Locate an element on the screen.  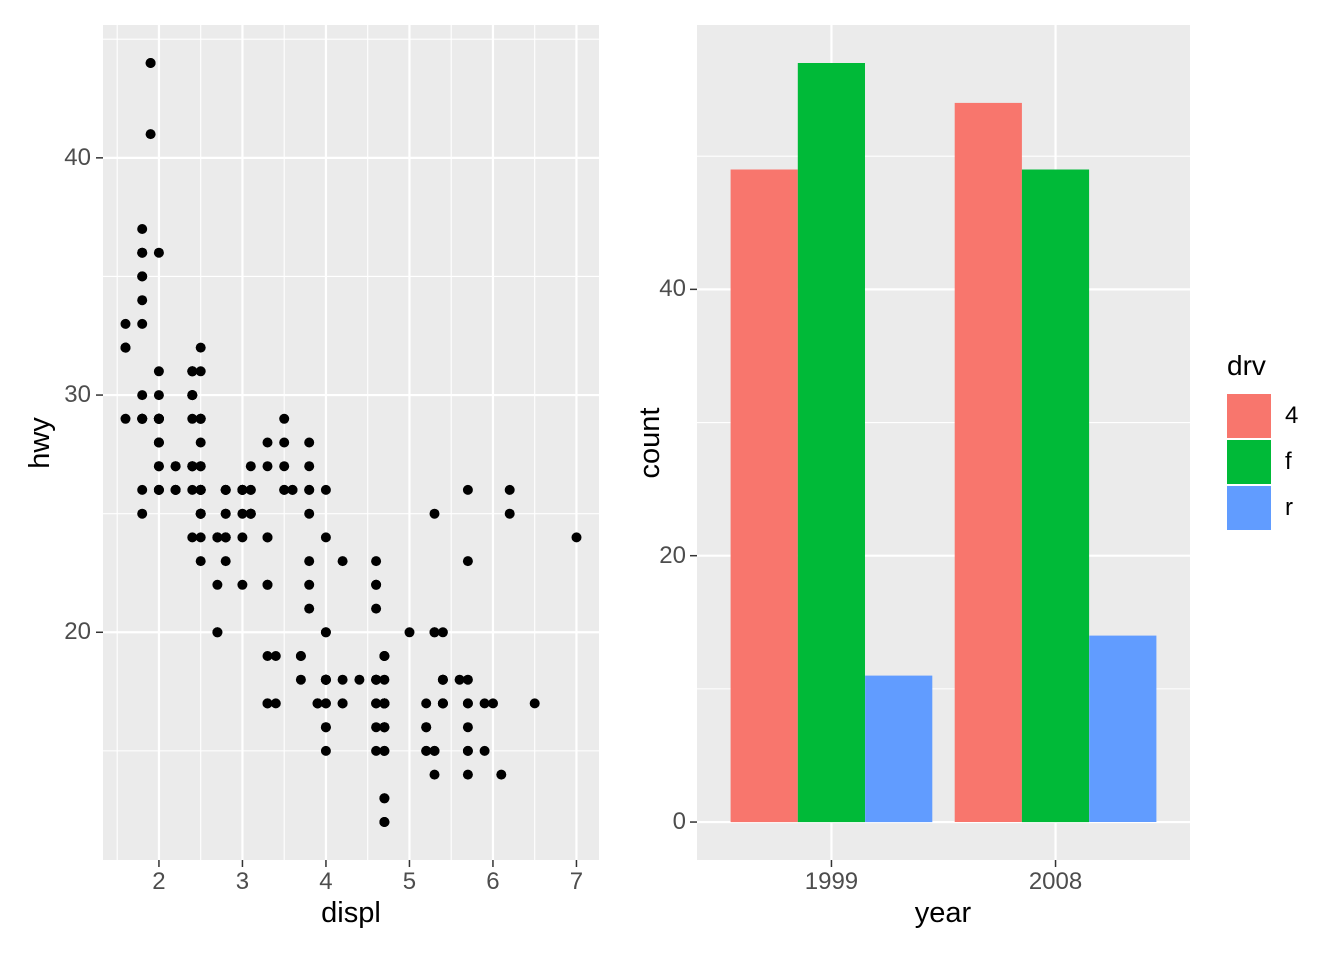
legend-swatch-rear is located at coordinates (1249, 508).